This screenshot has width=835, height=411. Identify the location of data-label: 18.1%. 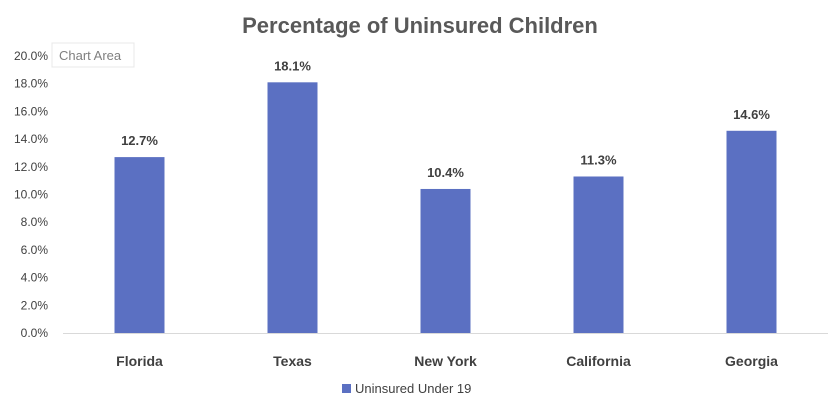
(292, 65).